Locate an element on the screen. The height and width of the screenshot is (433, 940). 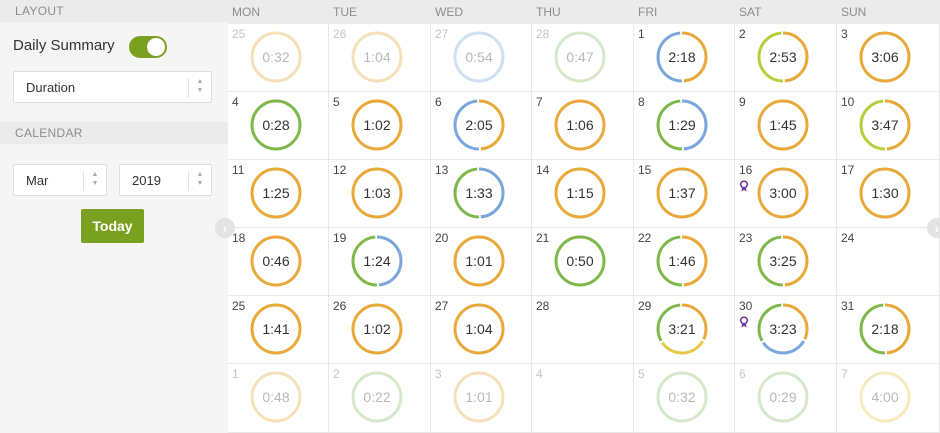
calendar-day-cell: 4 0:28 is located at coordinates (278, 126).